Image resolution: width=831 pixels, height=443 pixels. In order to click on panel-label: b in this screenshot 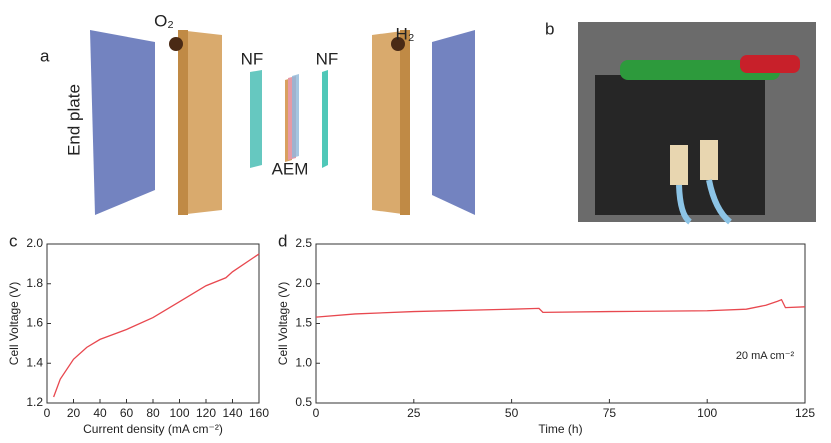, I will do `click(549, 28)`.